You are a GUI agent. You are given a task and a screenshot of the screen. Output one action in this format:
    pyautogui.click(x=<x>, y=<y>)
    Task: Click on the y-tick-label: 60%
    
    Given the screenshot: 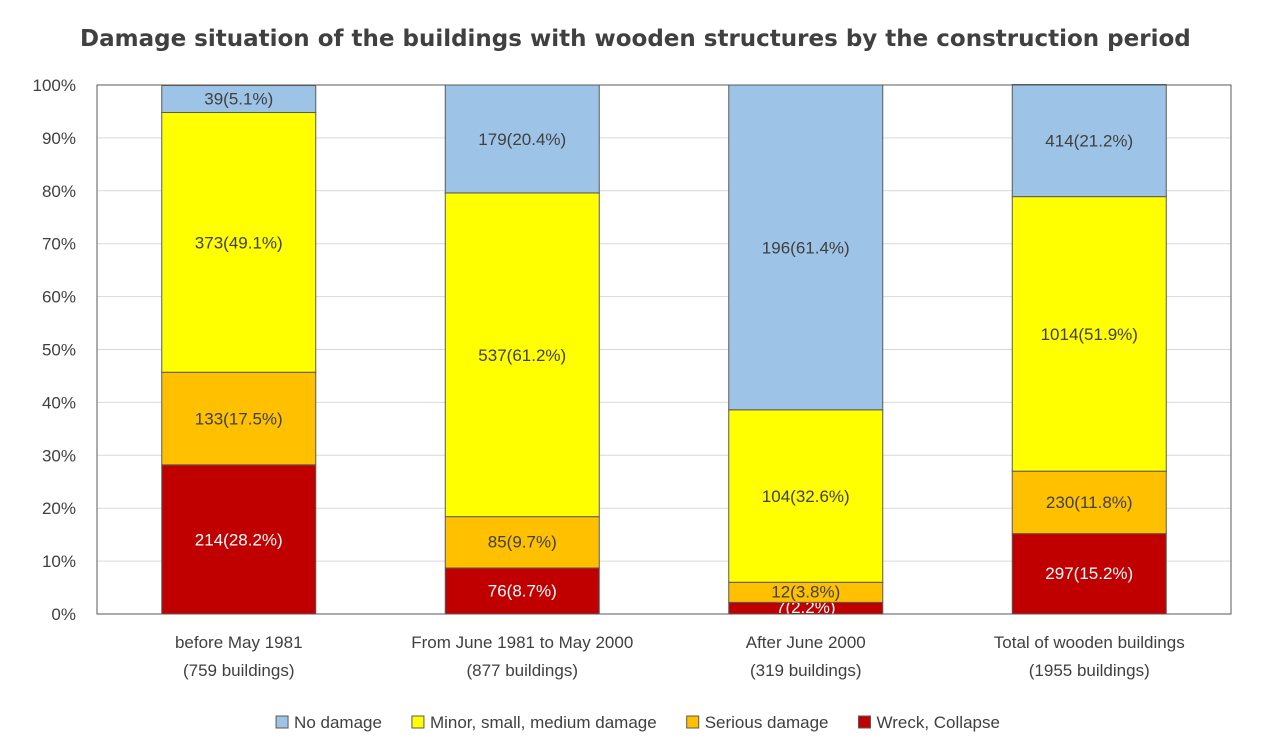 What is the action you would take?
    pyautogui.click(x=59, y=297)
    